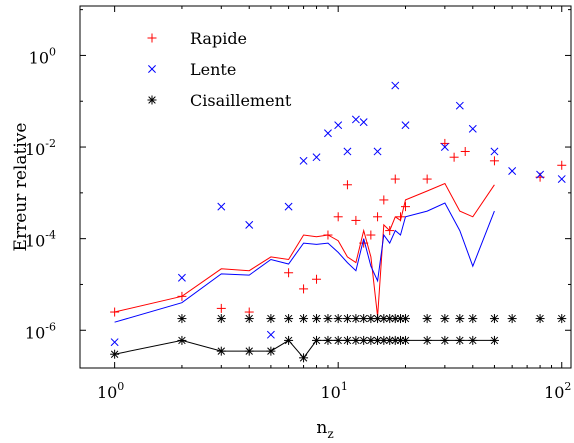 Image resolution: width=574 pixels, height=443 pixels. What do you see at coordinates (213, 69) in the screenshot?
I see `legend-label: Lente` at bounding box center [213, 69].